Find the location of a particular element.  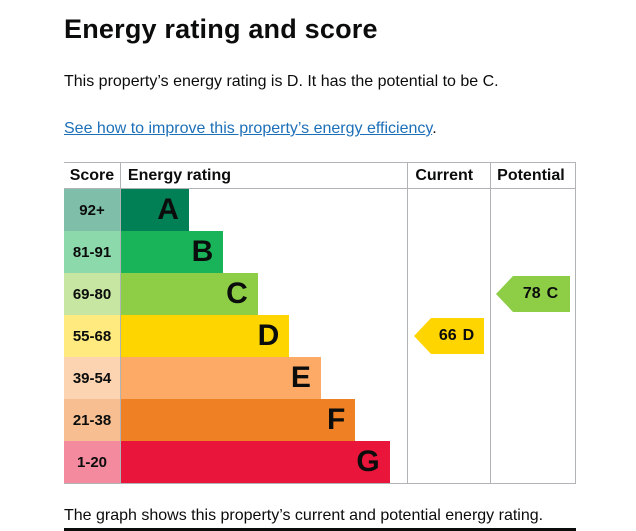

potential-rating-letter: C is located at coordinates (552, 293).